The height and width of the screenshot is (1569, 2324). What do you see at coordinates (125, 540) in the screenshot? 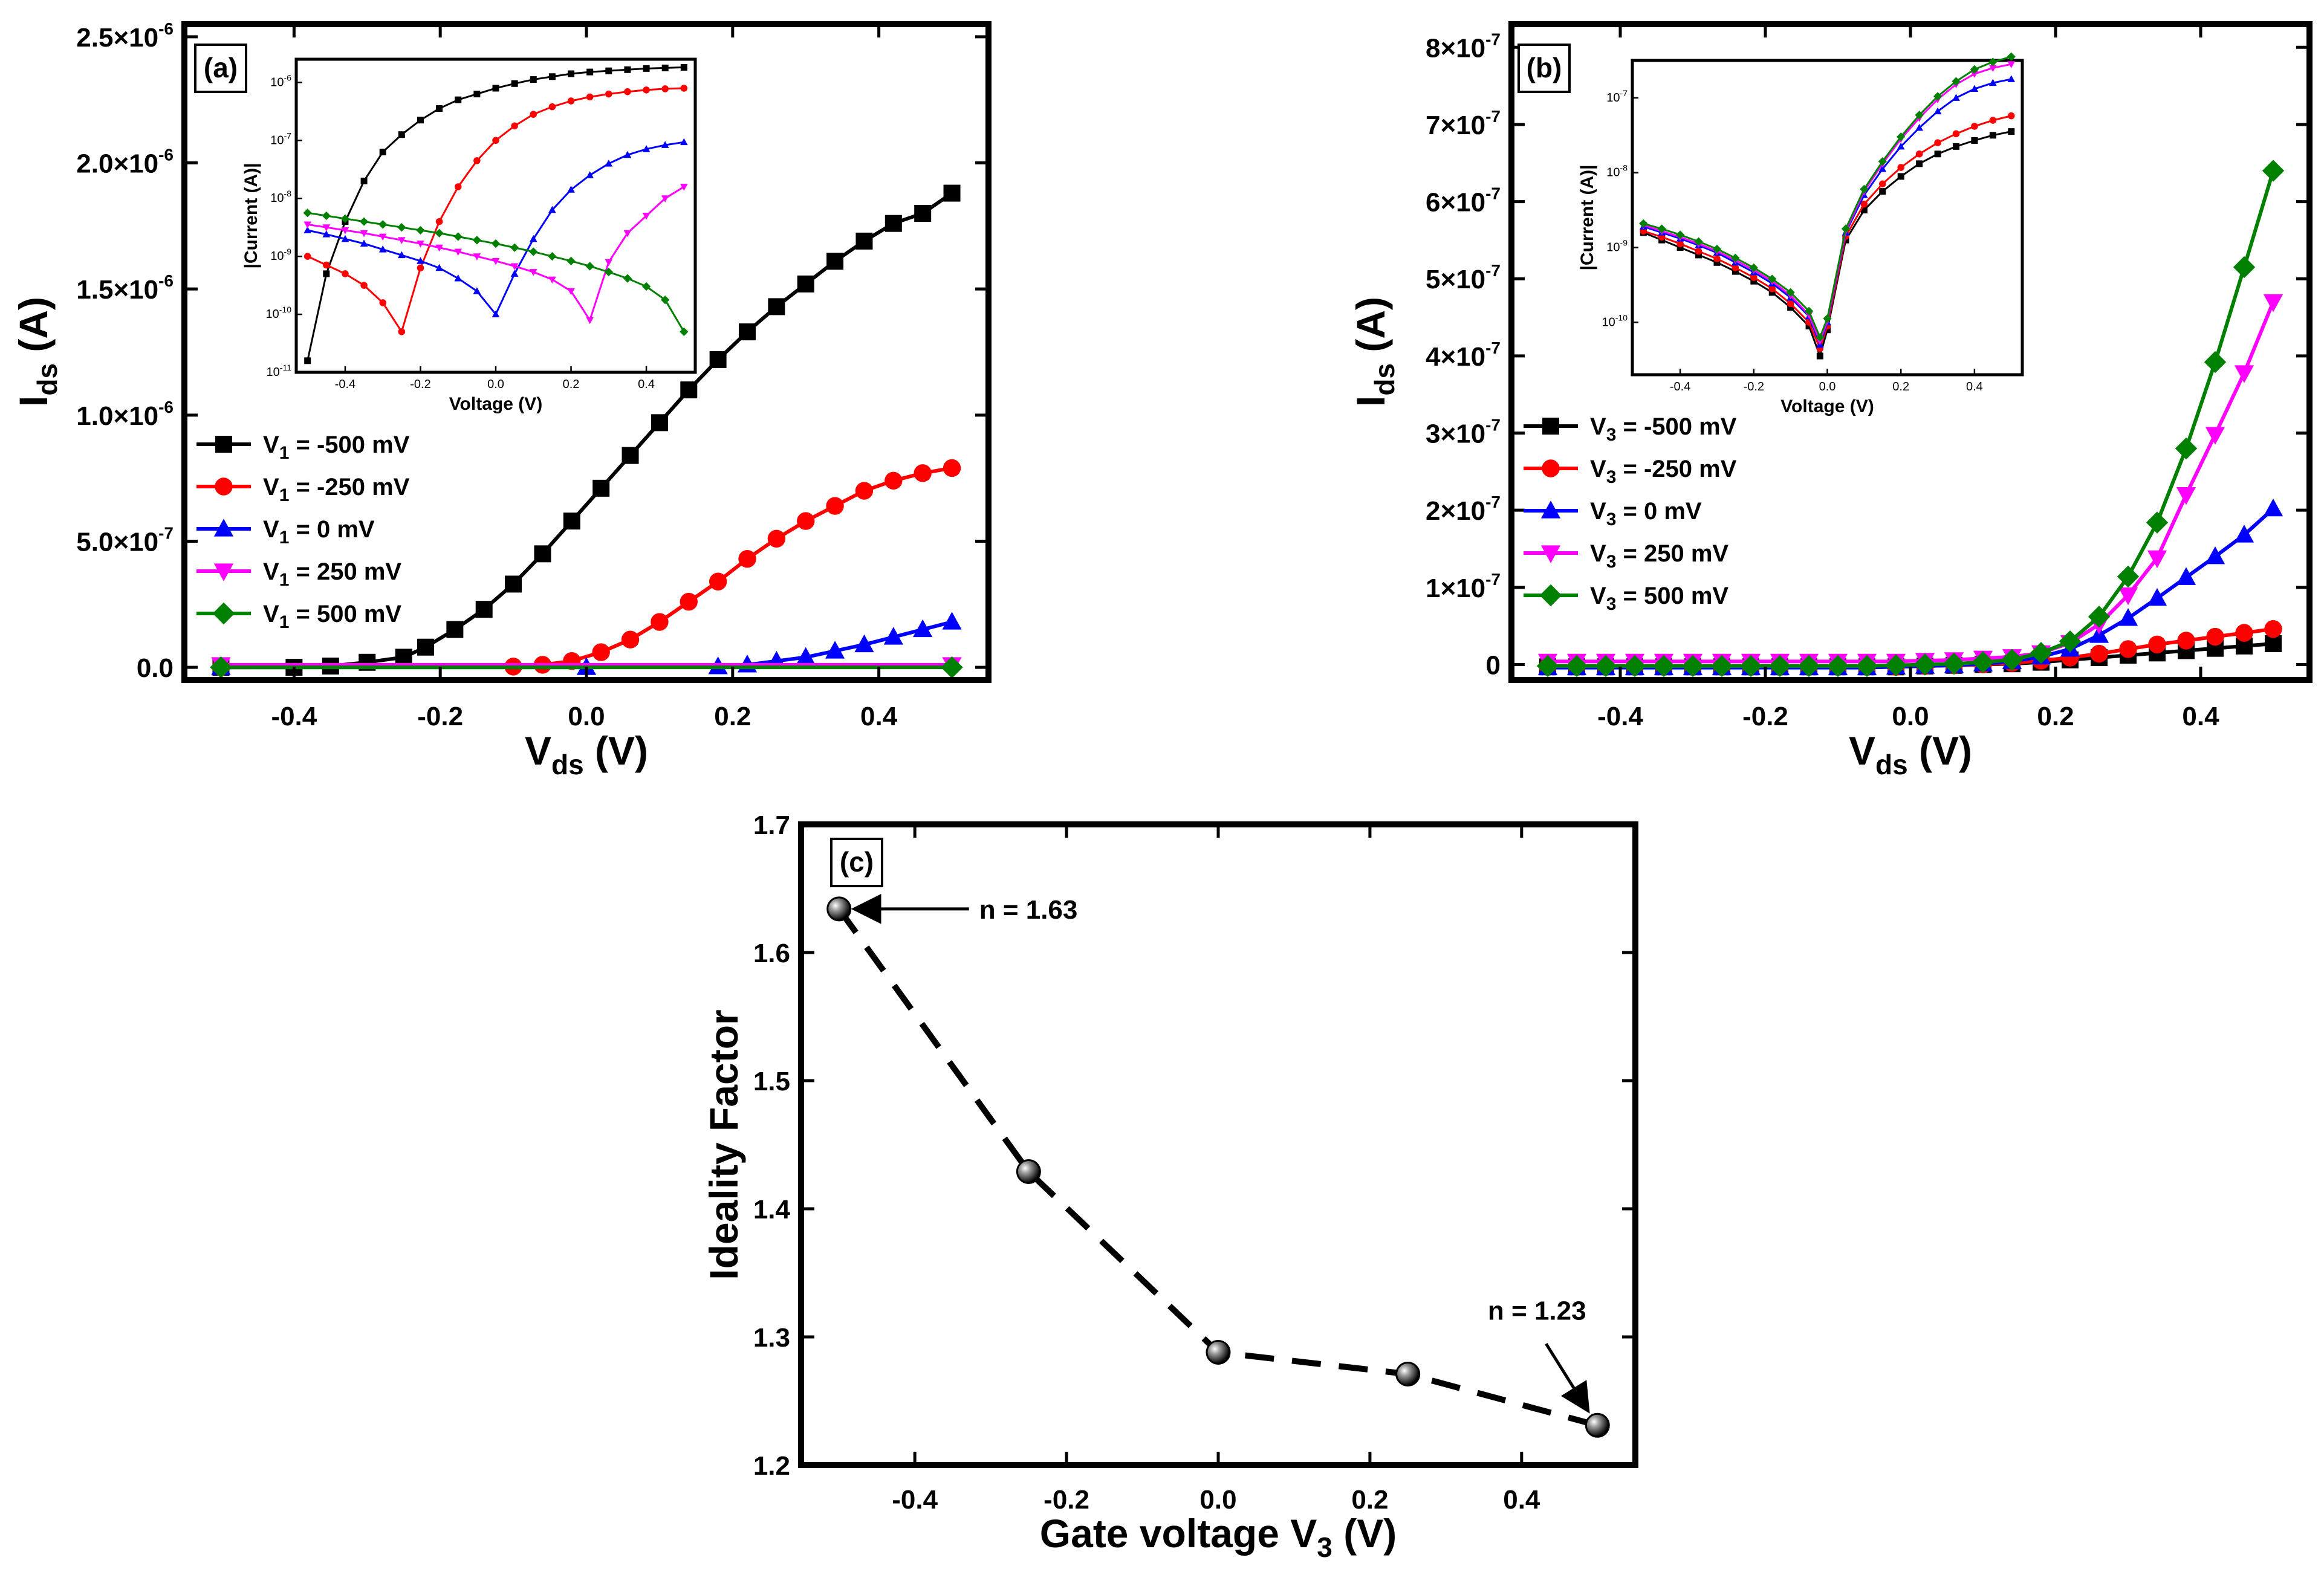
I see `y-tick-label: 5.0×10⁻⁷` at bounding box center [125, 540].